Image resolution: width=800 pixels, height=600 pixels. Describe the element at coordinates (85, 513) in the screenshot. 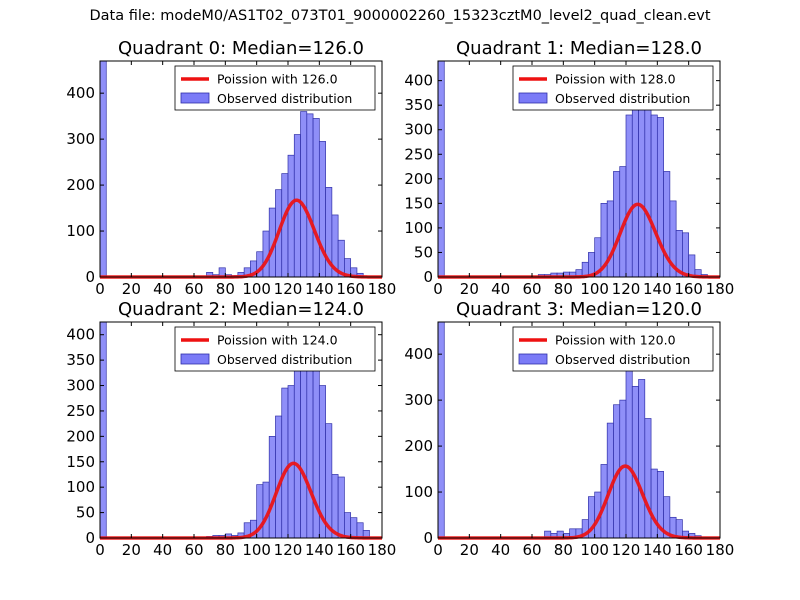

I see `y-tick-label: 50` at that location.